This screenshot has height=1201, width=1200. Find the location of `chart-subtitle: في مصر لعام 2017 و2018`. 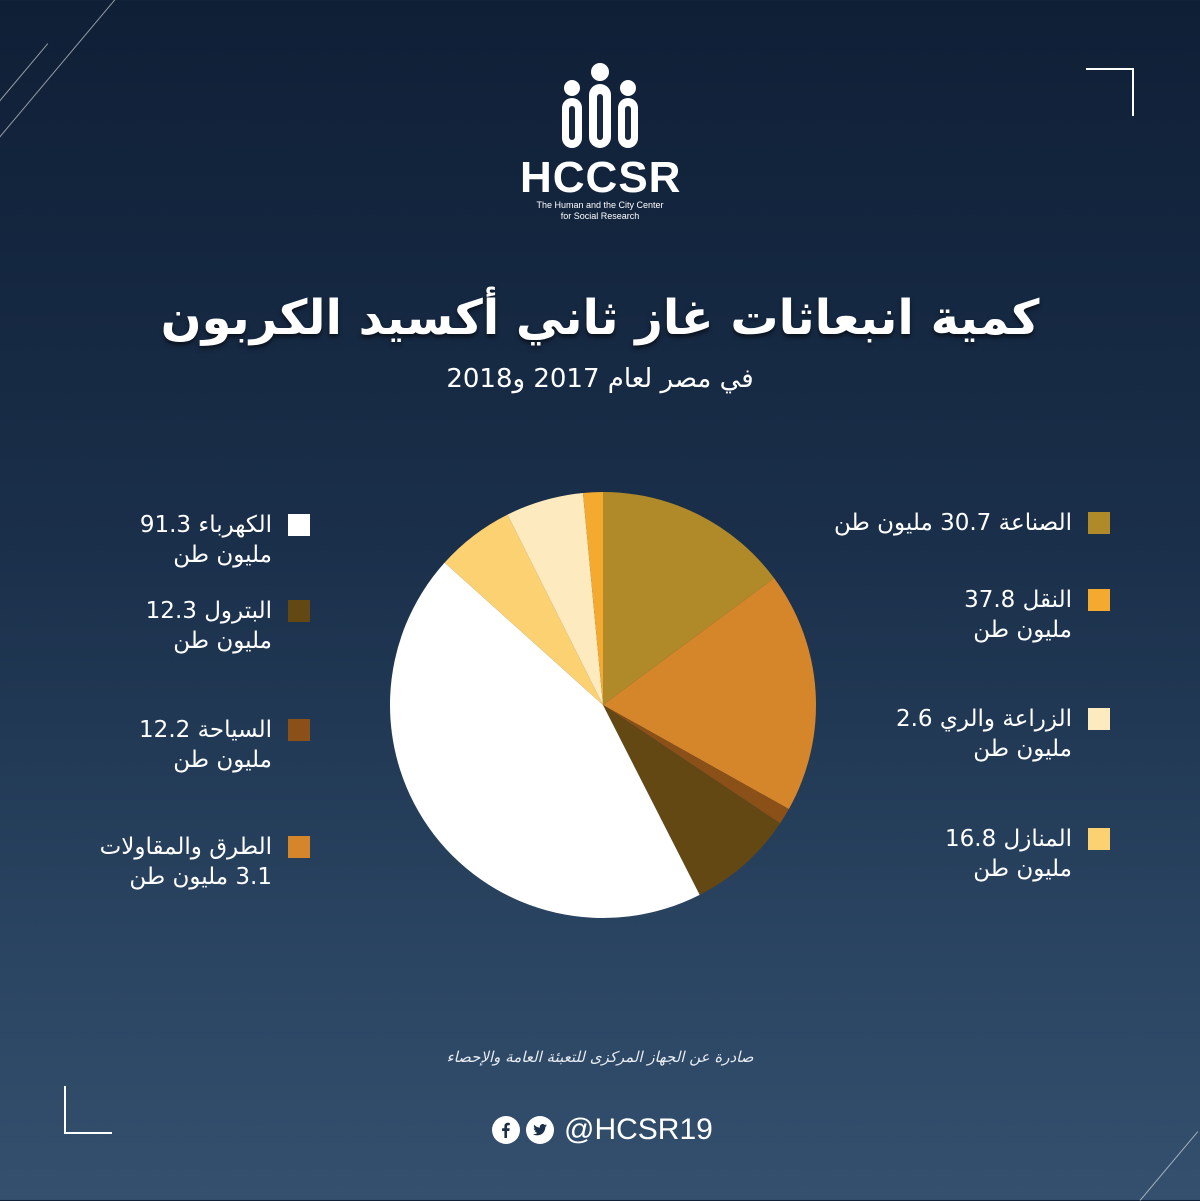

chart-subtitle: في مصر لعام 2017 و2018 is located at coordinates (600, 379).